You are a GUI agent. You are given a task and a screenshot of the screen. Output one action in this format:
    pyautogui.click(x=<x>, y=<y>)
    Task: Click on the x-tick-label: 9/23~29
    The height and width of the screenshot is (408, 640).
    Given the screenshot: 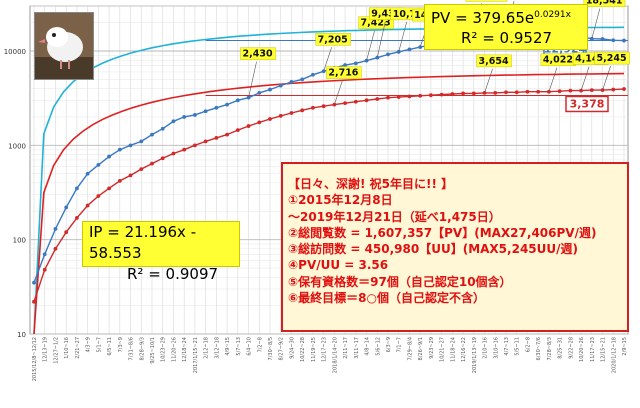 What is the action you would take?
    pyautogui.click(x=432, y=348)
    